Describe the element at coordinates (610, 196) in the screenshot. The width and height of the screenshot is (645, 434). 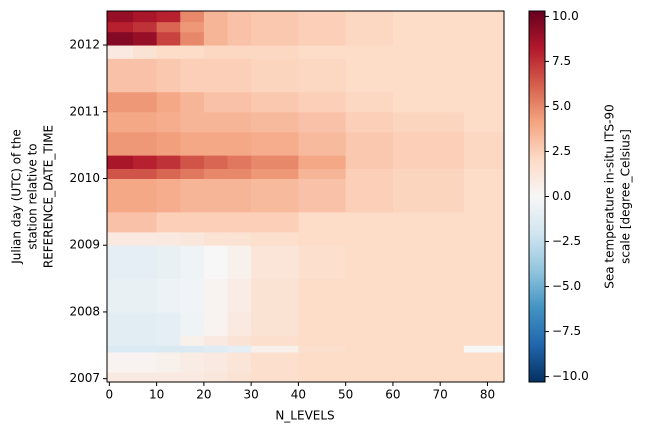
I see `colorbar-label: Sea temperature in-situ ITS-90` at that location.